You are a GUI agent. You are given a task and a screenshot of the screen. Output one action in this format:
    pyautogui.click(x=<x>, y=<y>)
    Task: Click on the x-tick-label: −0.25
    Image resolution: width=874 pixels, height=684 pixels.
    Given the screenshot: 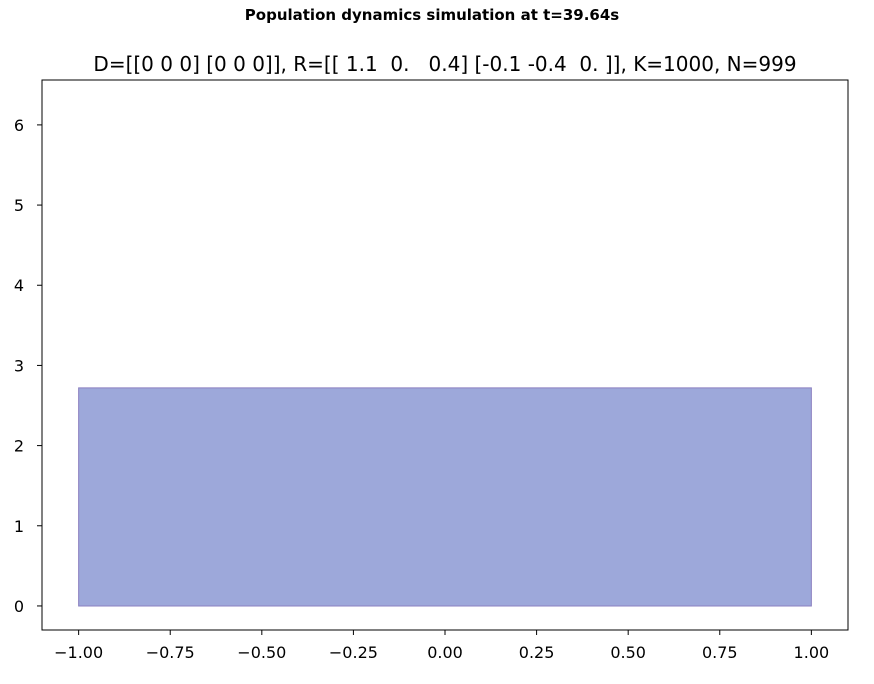 What is the action you would take?
    pyautogui.click(x=353, y=652)
    